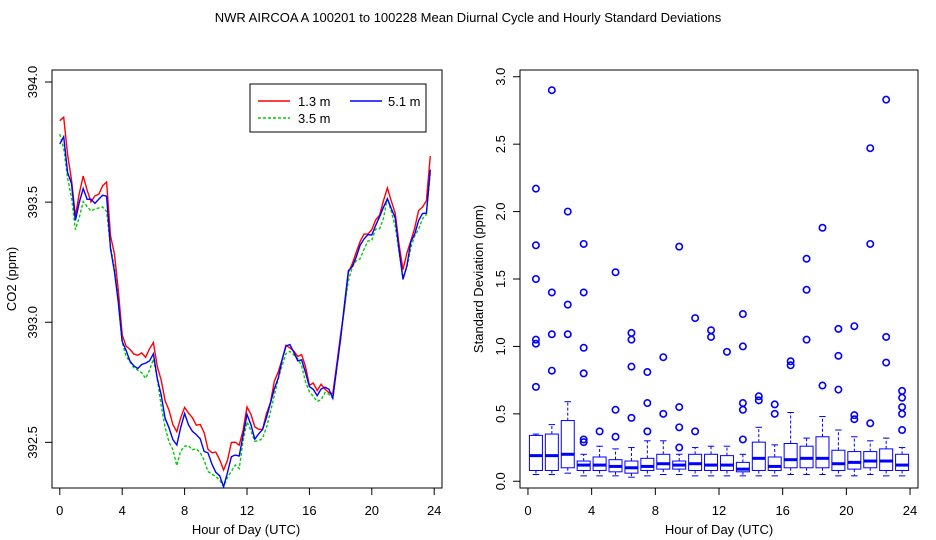 The height and width of the screenshot is (540, 936). Describe the element at coordinates (247, 510) in the screenshot. I see `left-x-tick-label: 12` at that location.